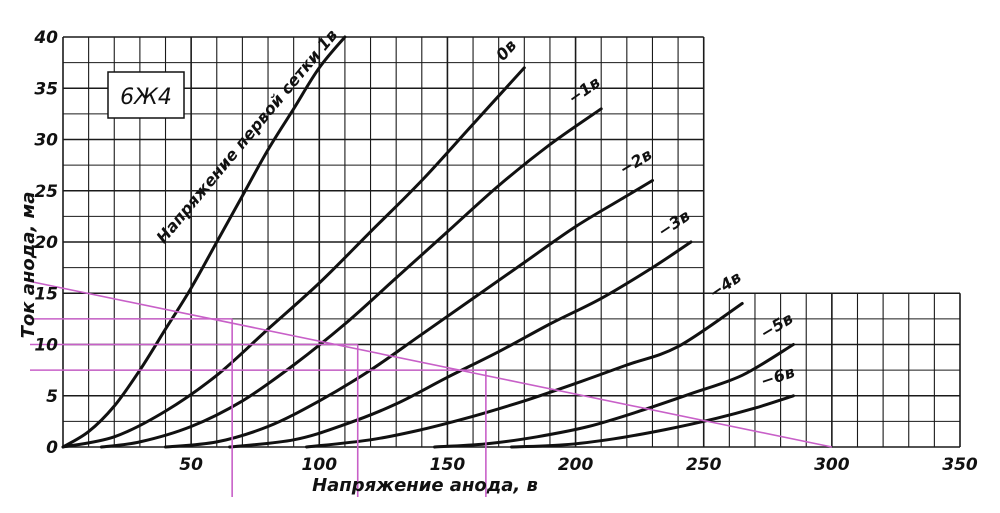 The width and height of the screenshot is (1000, 513). Describe the element at coordinates (320, 465) in the screenshot. I see `x-tick-label: 100` at that location.